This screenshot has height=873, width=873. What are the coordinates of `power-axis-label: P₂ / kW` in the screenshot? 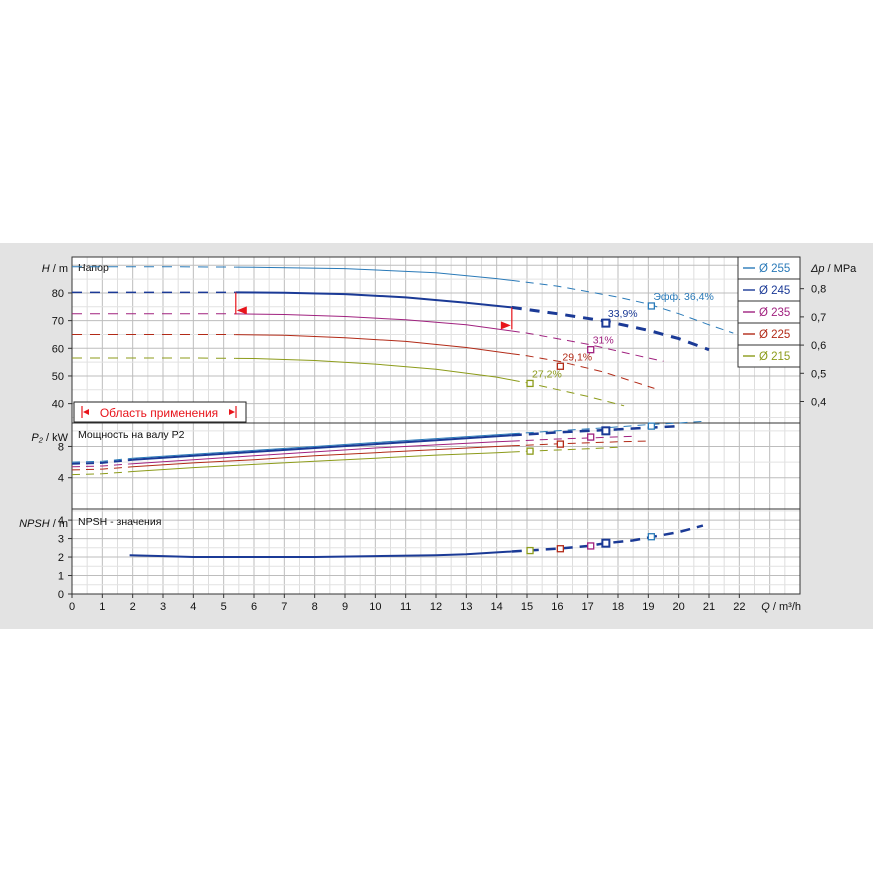 It's located at (49, 438).